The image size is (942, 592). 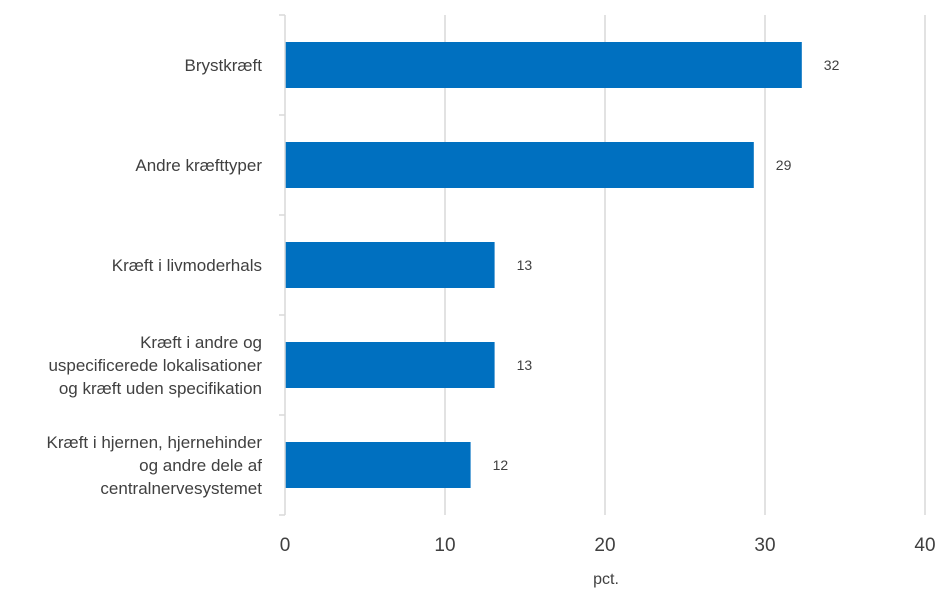 What do you see at coordinates (285, 545) in the screenshot?
I see `x-tick-label-0: 0` at bounding box center [285, 545].